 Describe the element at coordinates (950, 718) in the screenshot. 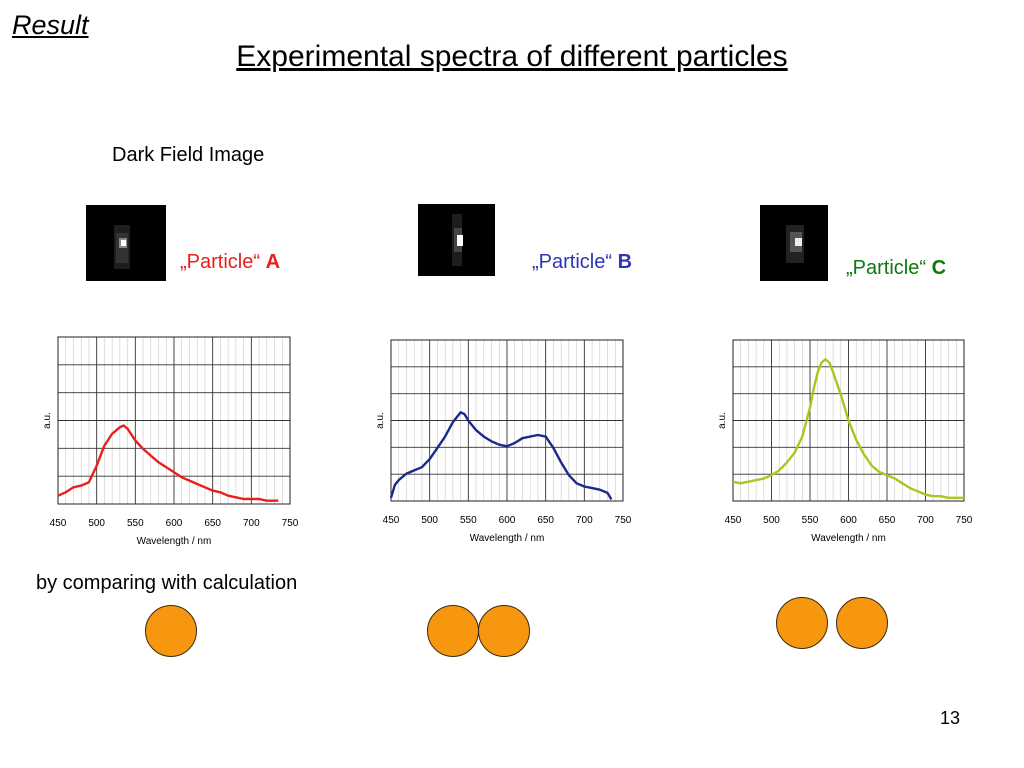

I see `page-number: 13` at that location.